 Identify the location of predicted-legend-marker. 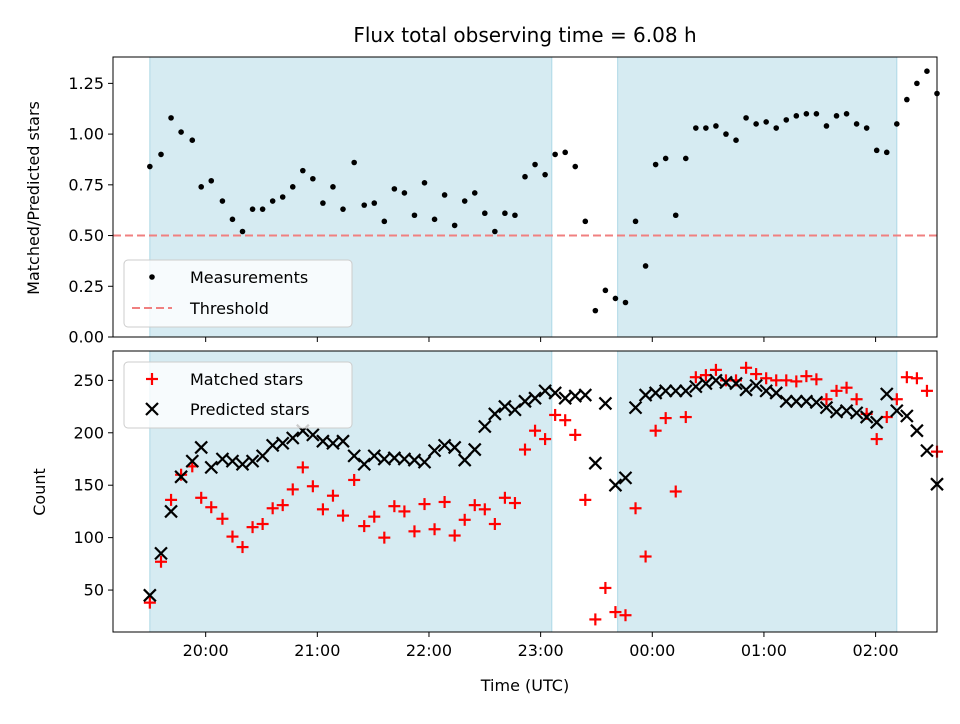
(152, 409).